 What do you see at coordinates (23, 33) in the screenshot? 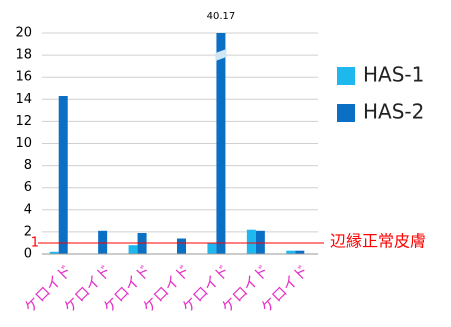
I see `y-tick-label: 20` at bounding box center [23, 33].